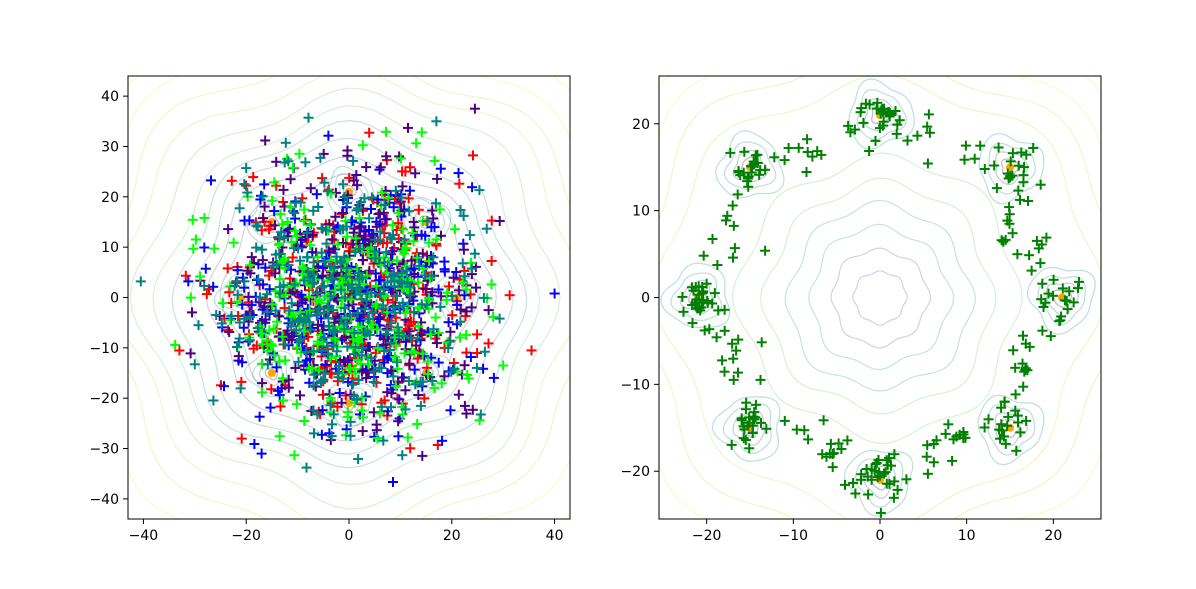 This screenshot has height=589, width=1196. What do you see at coordinates (349, 403) in the screenshot?
I see `mode-point` at bounding box center [349, 403].